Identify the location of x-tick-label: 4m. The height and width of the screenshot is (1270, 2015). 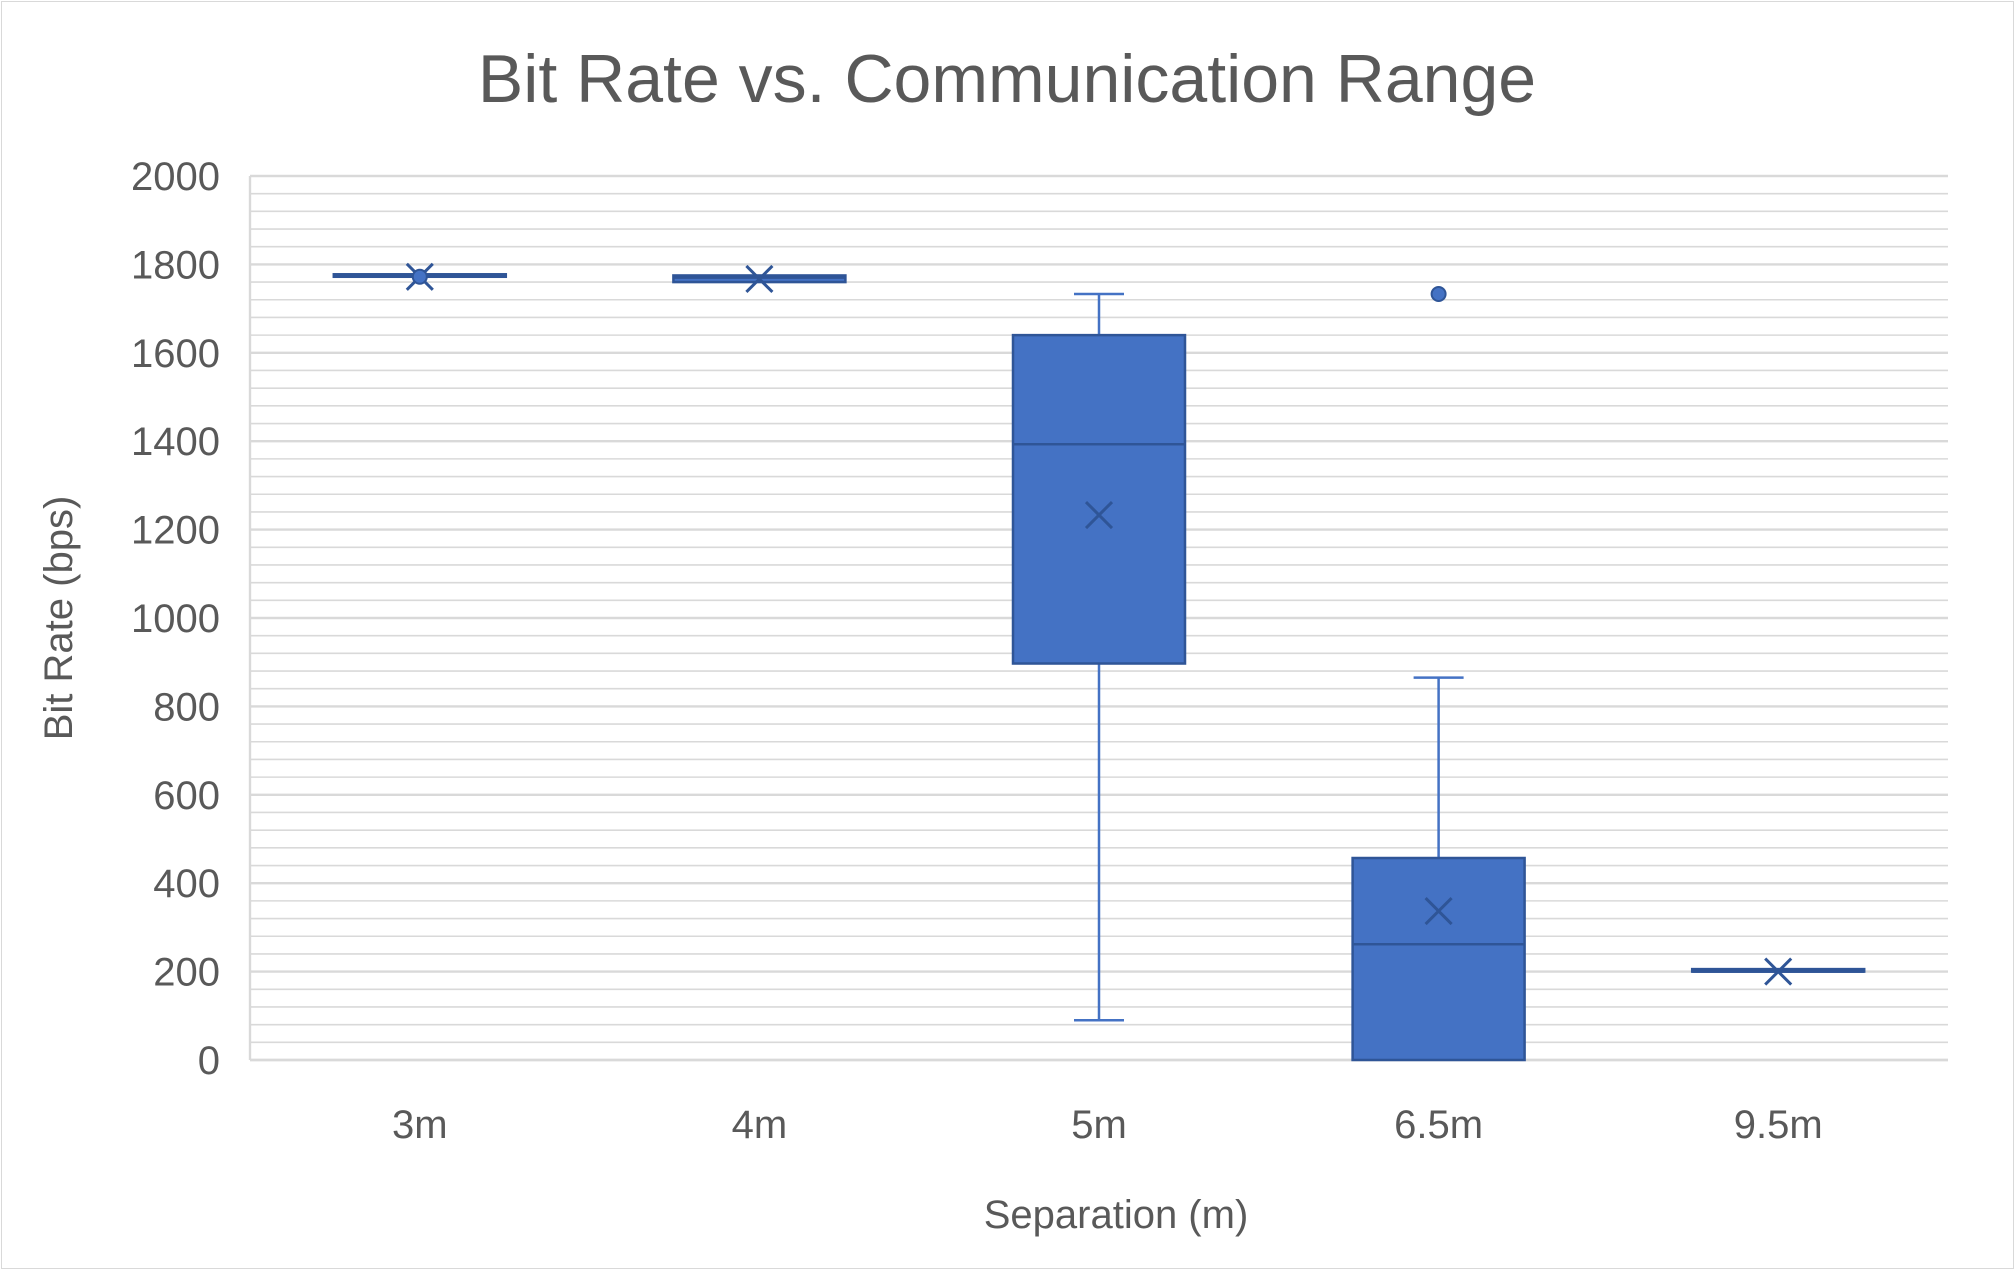
(760, 1125).